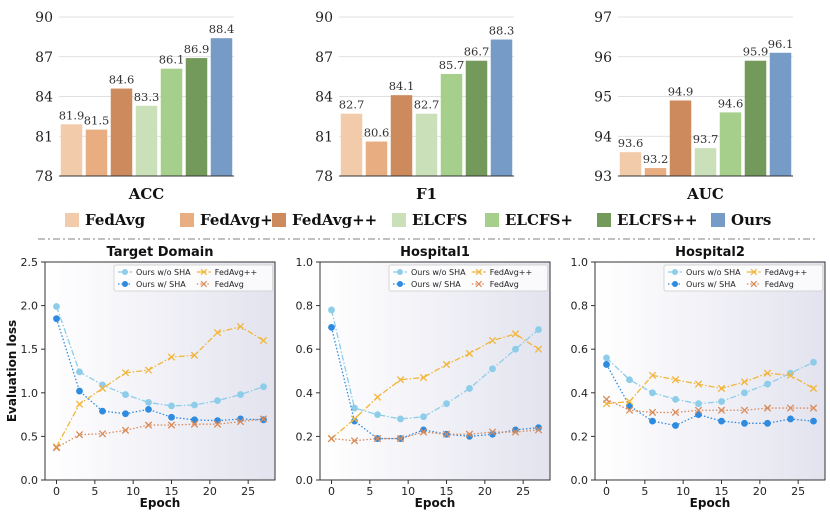 This screenshot has width=830, height=519. I want to click on bar-value-label: 84.6, so click(122, 80).